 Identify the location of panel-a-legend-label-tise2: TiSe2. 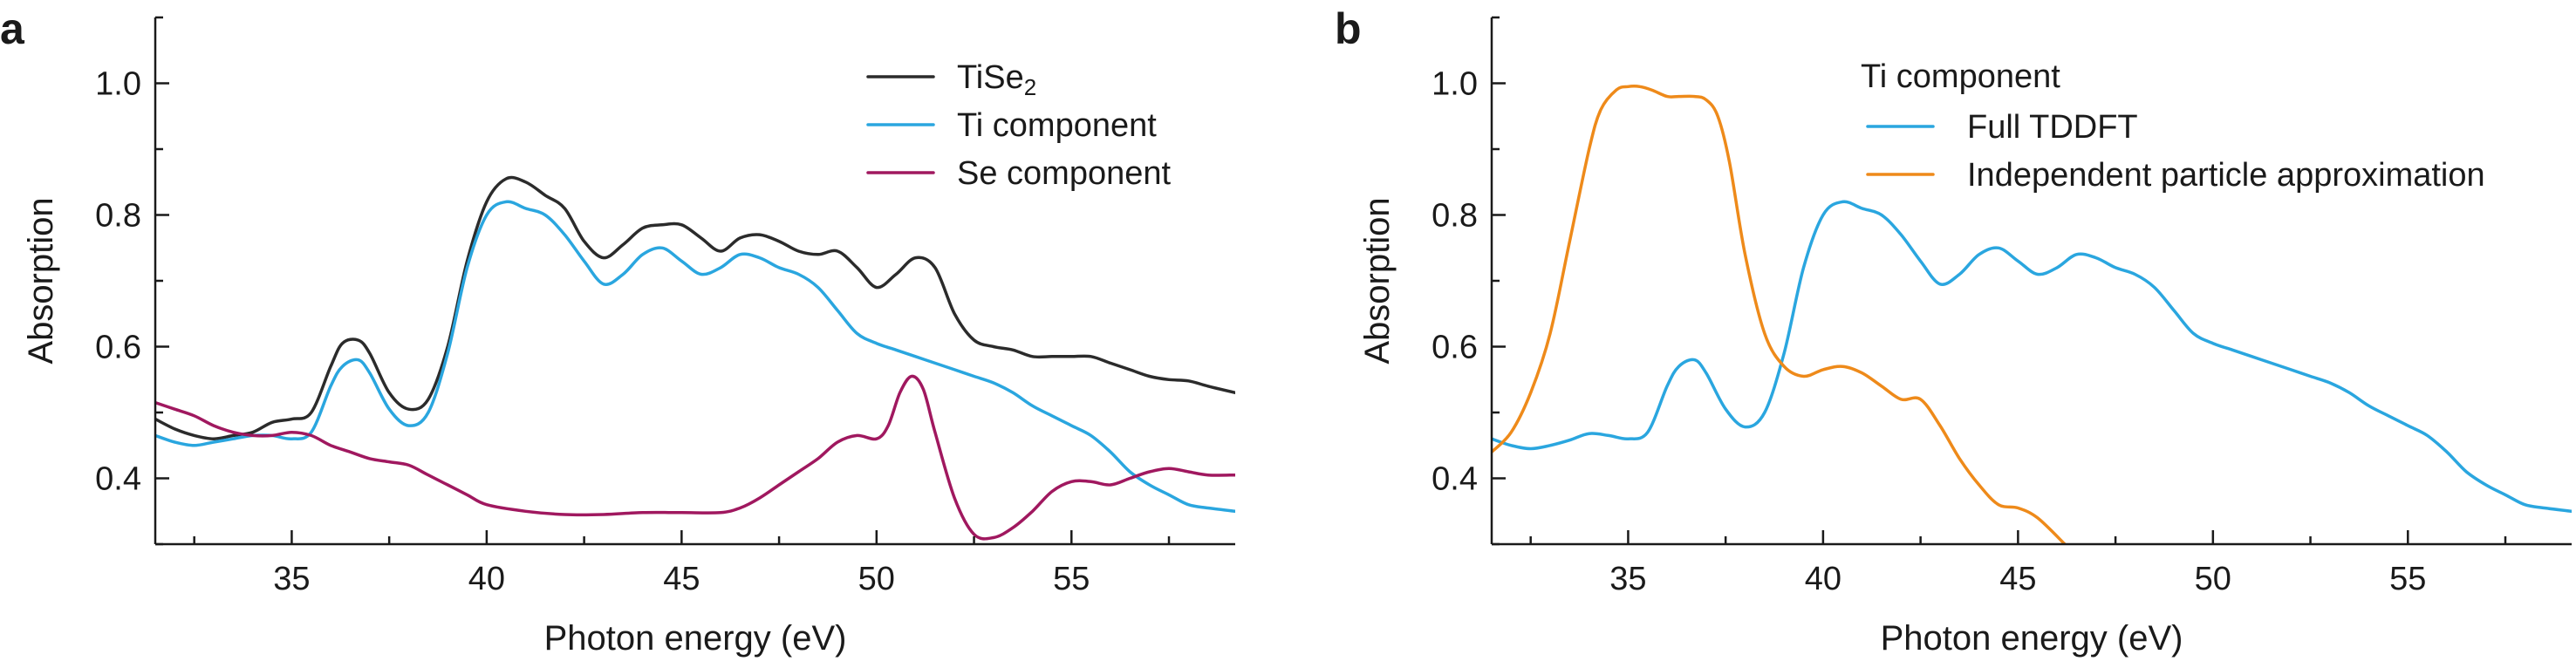
(996, 79).